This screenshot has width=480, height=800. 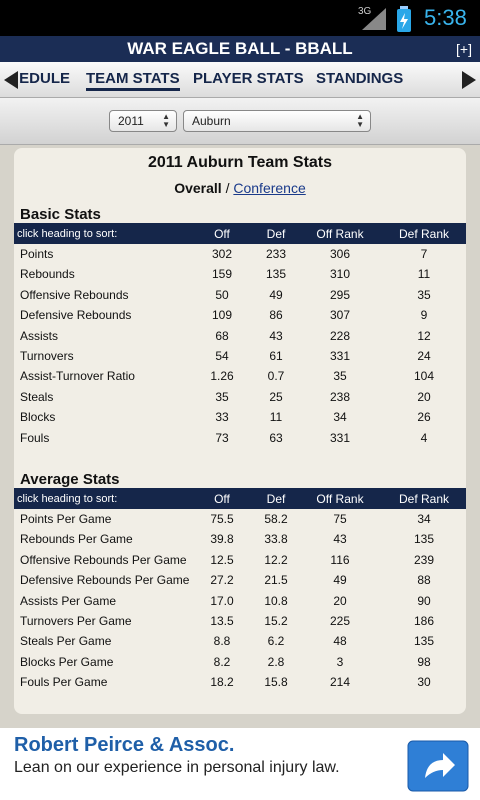 What do you see at coordinates (133, 80) in the screenshot?
I see `tab: TEAM STATS` at bounding box center [133, 80].